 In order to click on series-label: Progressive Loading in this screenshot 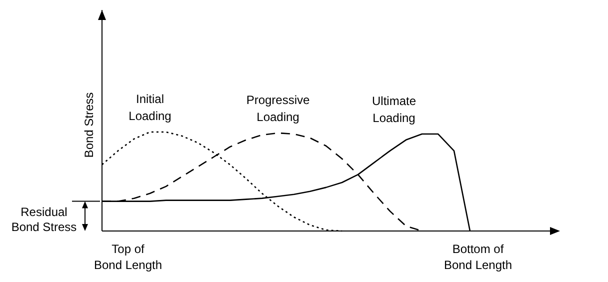, I will do `click(278, 108)`.